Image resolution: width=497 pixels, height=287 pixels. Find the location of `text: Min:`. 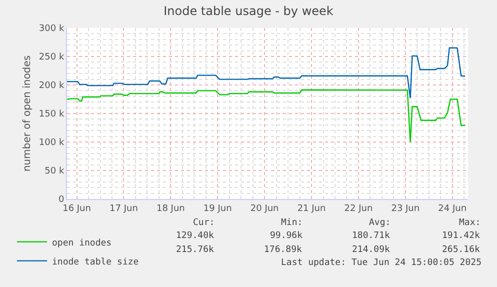

text: Min: is located at coordinates (292, 223).